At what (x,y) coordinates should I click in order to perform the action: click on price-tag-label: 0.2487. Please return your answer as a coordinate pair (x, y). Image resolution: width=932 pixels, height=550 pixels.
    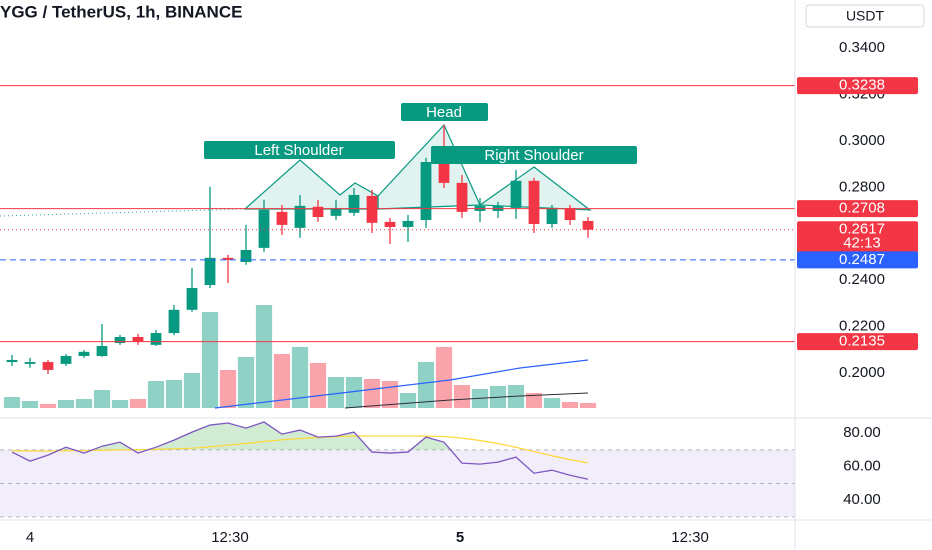
    Looking at the image, I should click on (862, 259).